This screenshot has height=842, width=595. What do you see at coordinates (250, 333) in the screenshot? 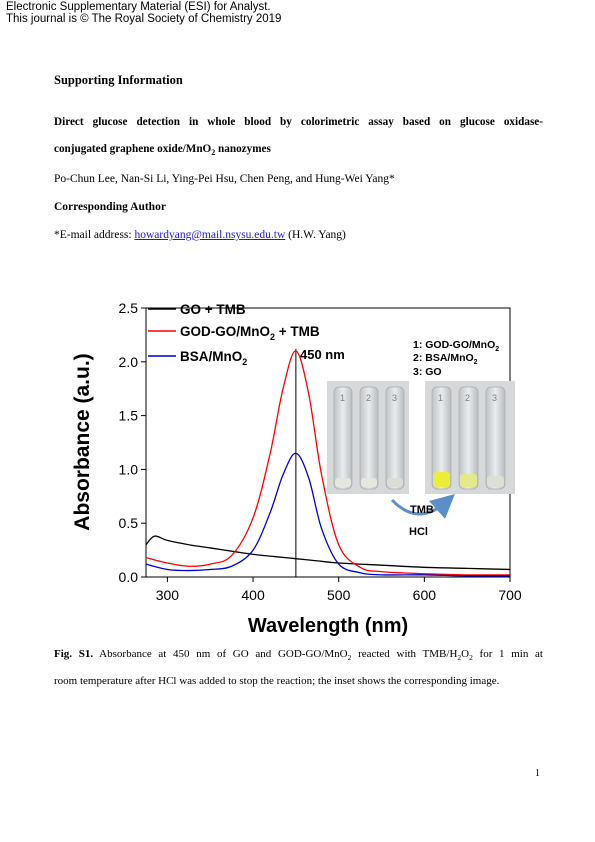
I see `legend-label-god-go-mno2-tmb: GOD-GO/MnO2 + TMB` at bounding box center [250, 333].